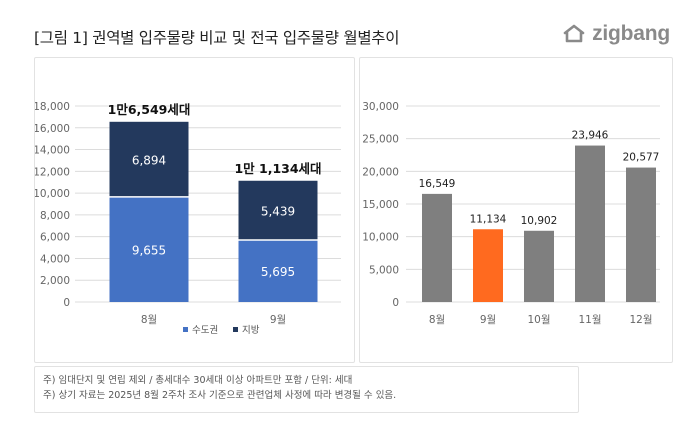  What do you see at coordinates (380, 140) in the screenshot?
I see `y-tick-label: 25,000` at bounding box center [380, 140].